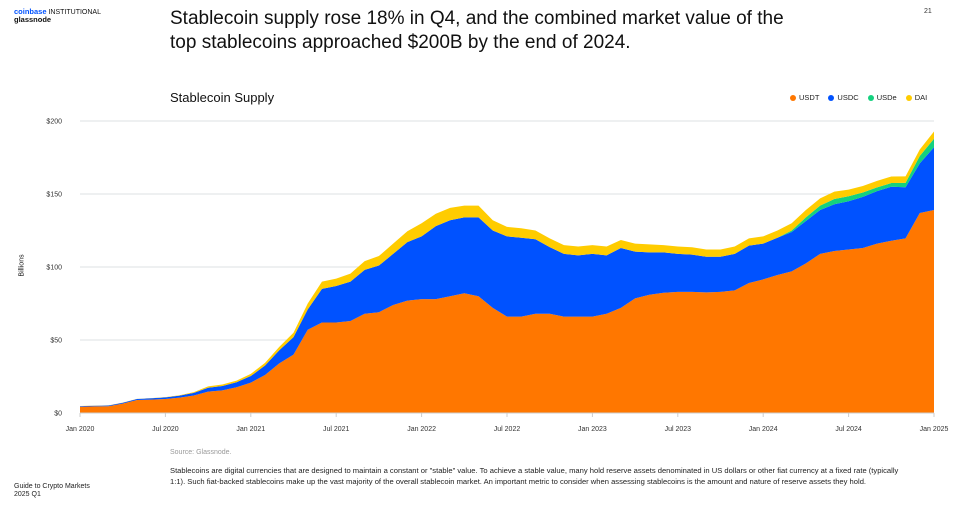 The image size is (957, 508). Describe the element at coordinates (58, 414) in the screenshot. I see `y-tick-label: $0` at that location.